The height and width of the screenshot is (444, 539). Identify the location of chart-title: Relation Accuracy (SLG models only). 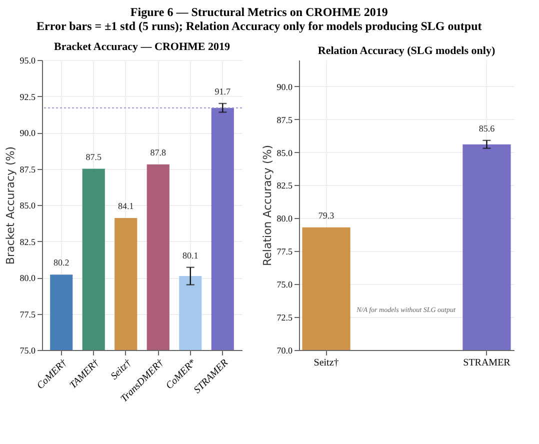
(407, 51).